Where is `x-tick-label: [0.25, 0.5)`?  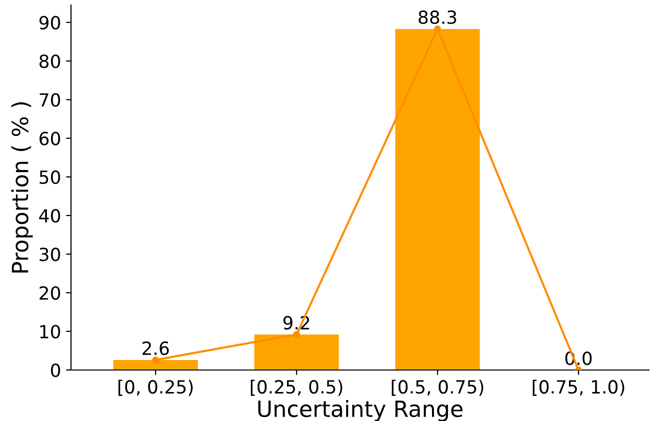
x-tick-label: [0.25, 0.5) is located at coordinates (296, 388).